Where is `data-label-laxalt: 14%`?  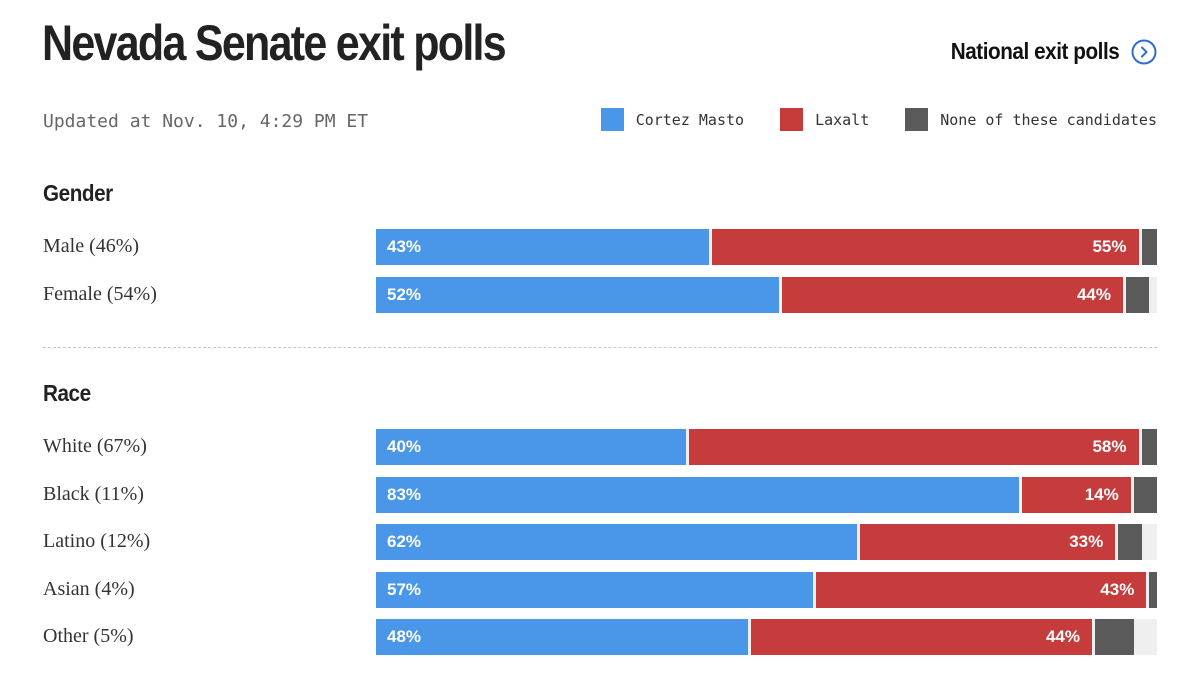
data-label-laxalt: 14% is located at coordinates (1101, 494).